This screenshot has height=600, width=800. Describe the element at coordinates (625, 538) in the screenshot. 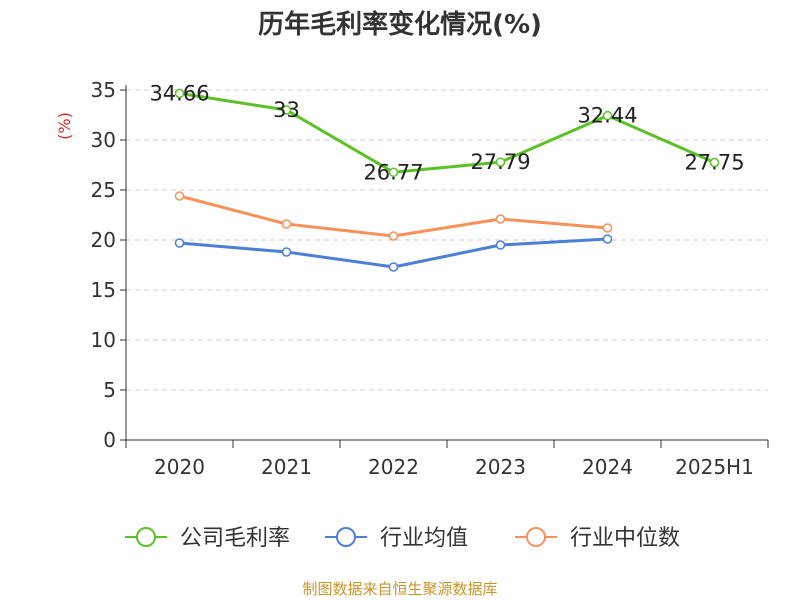

I see `legend-label: 行业中位数` at that location.